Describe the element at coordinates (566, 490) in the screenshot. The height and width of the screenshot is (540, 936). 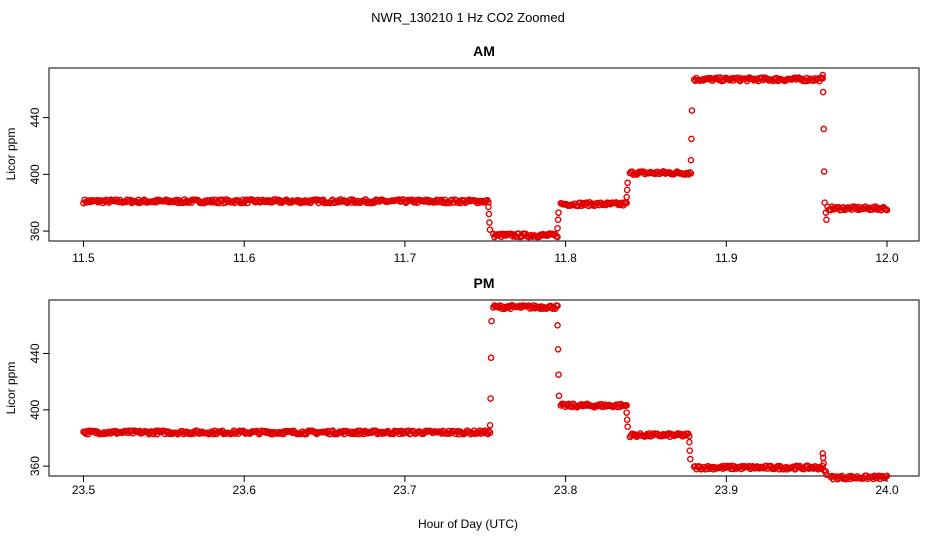
I see `x-tick-label-pm: 23.8` at that location.